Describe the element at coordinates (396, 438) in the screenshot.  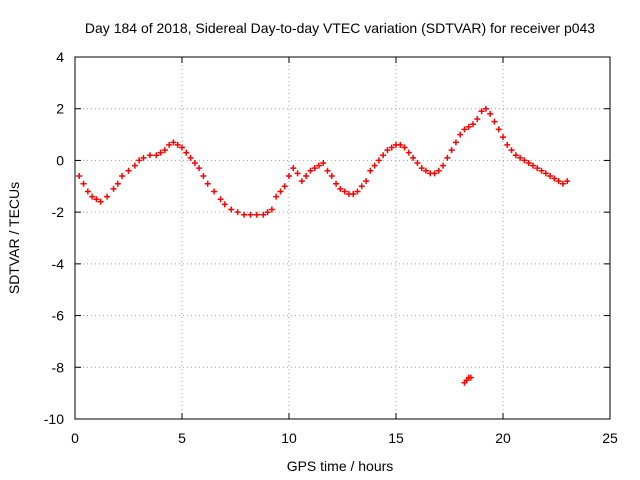
I see `x-tick-label: 15` at that location.